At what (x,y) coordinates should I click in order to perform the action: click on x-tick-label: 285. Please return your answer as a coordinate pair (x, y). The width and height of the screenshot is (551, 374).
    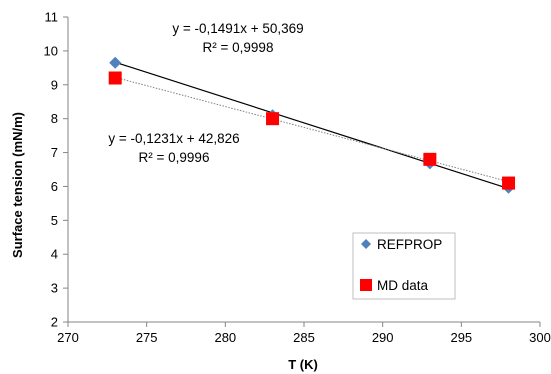
    Looking at the image, I should click on (304, 337).